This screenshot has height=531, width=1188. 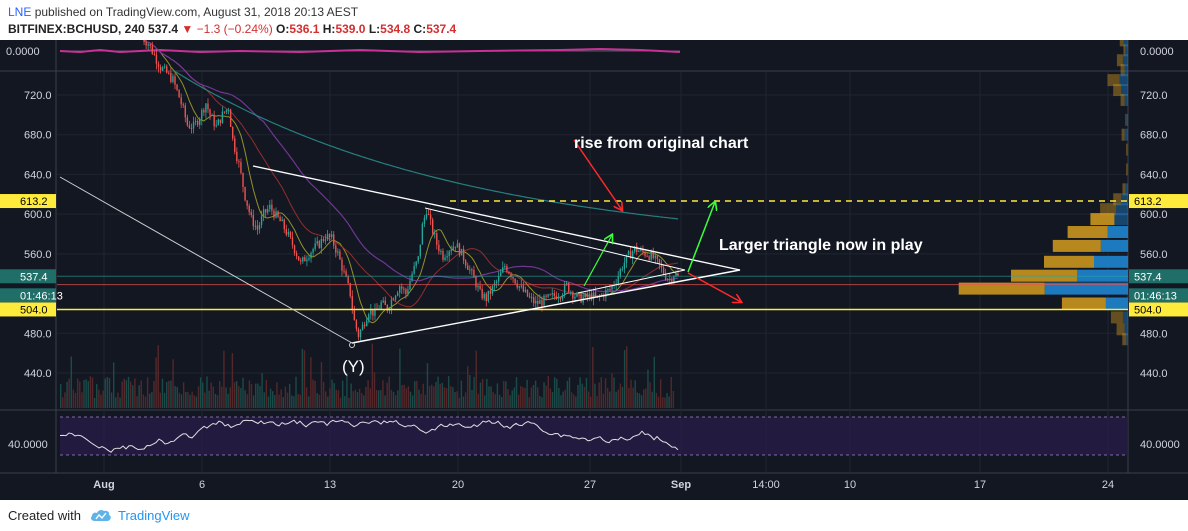 I want to click on volume-bars, so click(x=367, y=375).